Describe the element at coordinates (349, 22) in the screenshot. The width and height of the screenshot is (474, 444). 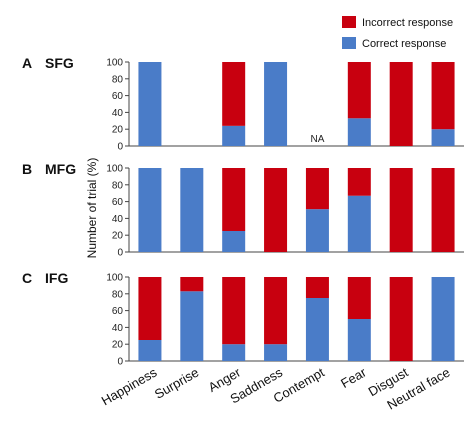
I see `legend-swatch-incorrect` at that location.